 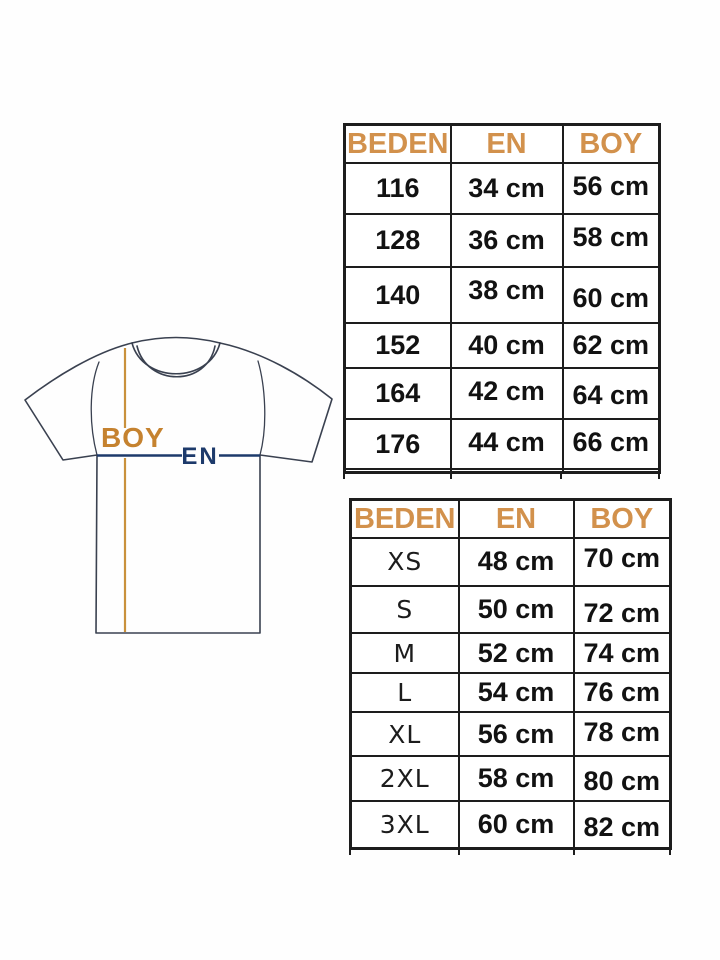 I want to click on width-value-cell: 38 cm, so click(x=506, y=295).